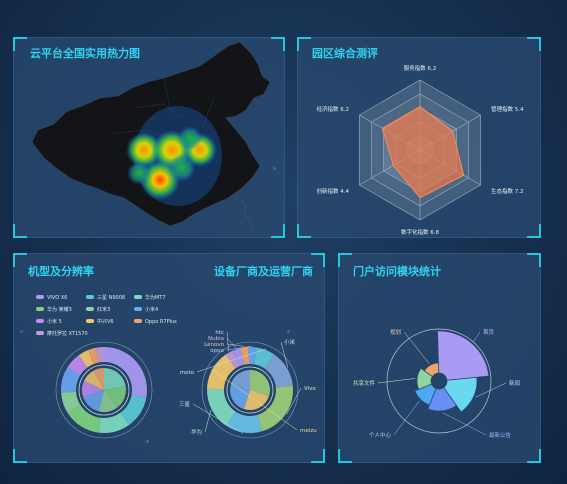 This screenshot has width=567, height=484. What do you see at coordinates (263, 271) in the screenshot?
I see `panel-title-vendors: 设备厂商及运营厂商` at bounding box center [263, 271].